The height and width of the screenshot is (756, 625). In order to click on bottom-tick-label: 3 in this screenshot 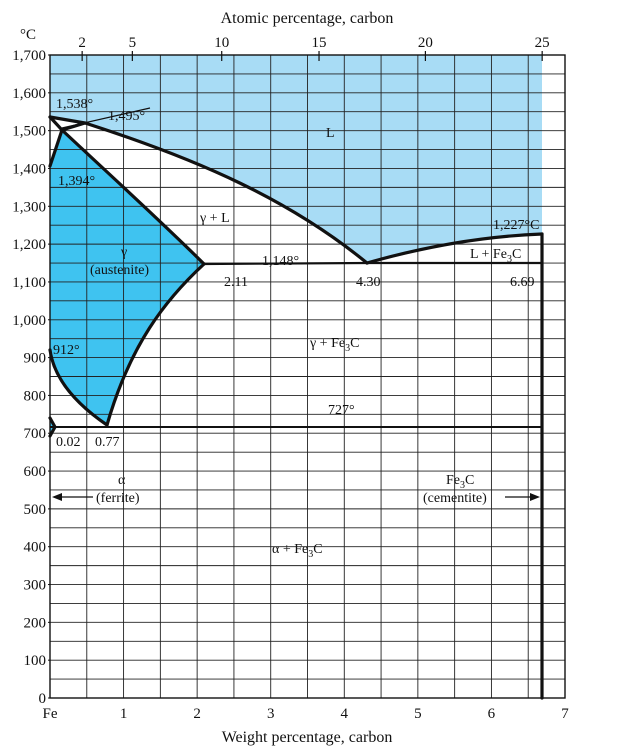, I will do `click(271, 714)`.